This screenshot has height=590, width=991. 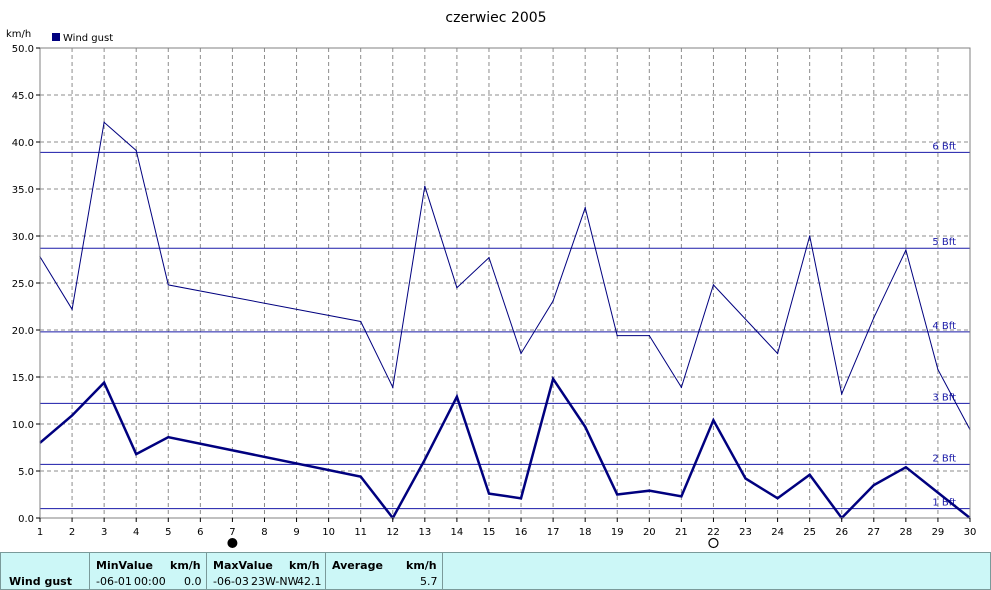 I want to click on y-tick-label: 20.0, so click(x=23, y=331).